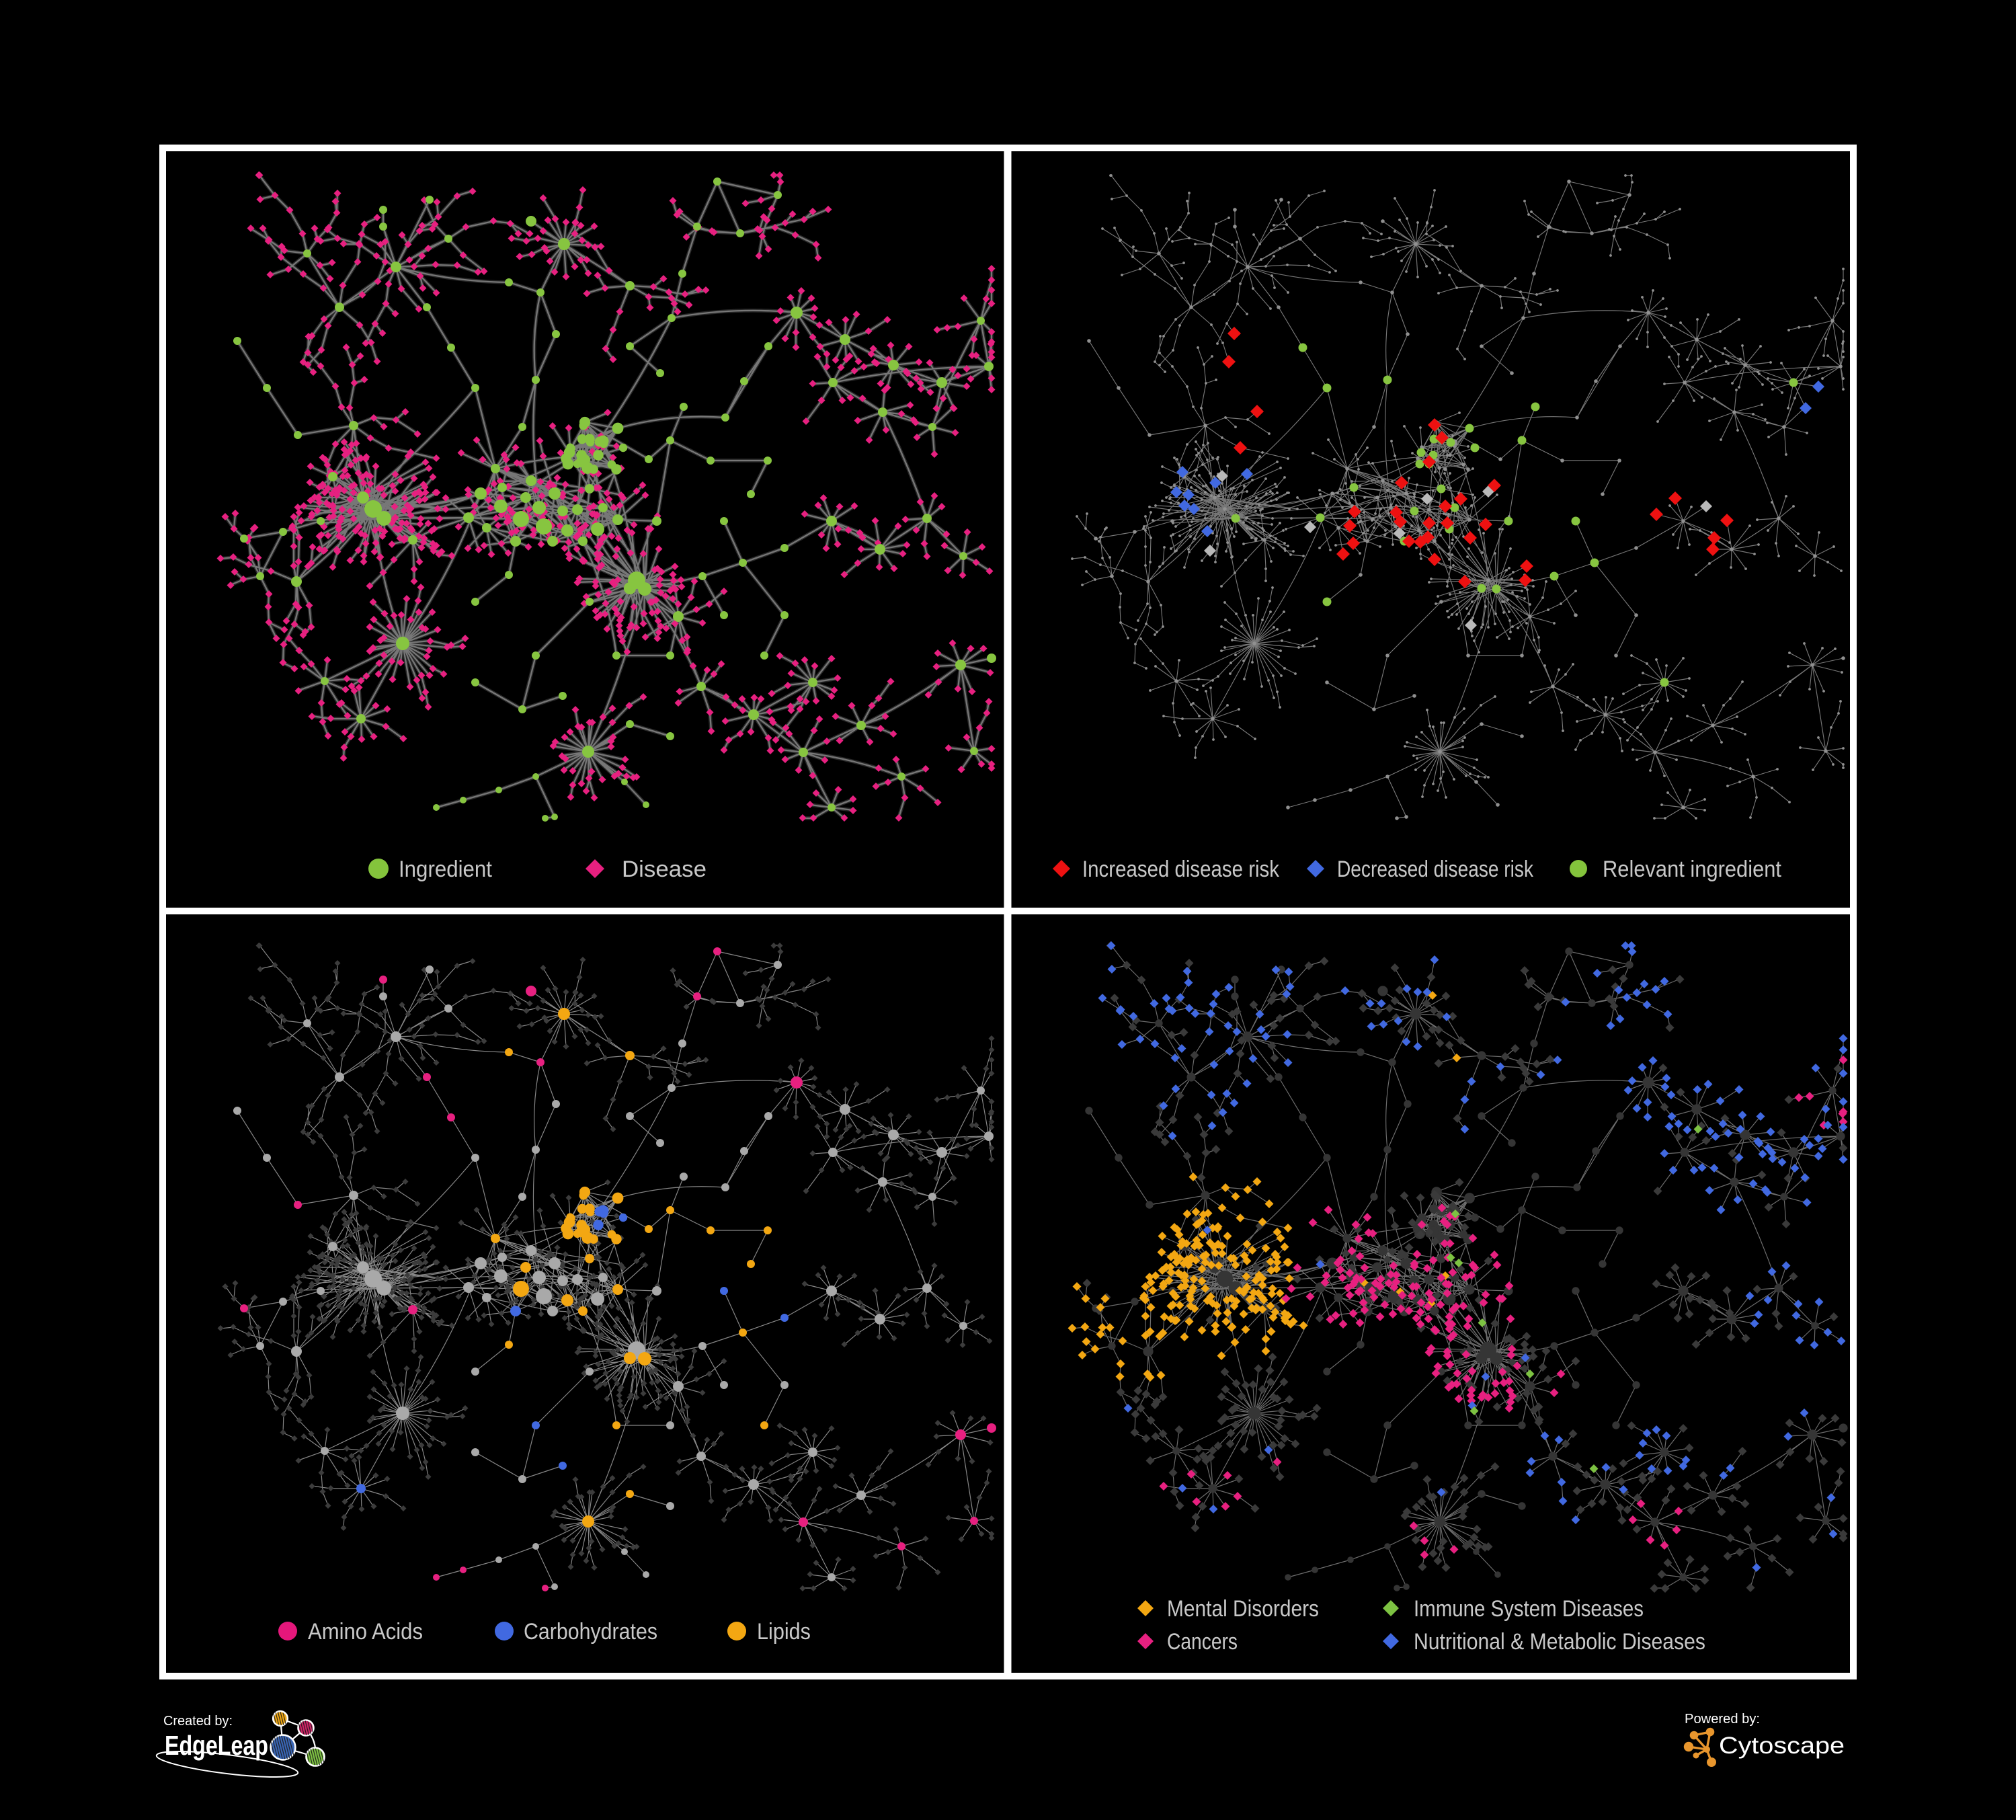  Describe the element at coordinates (784, 1632) in the screenshot. I see `svg-text: Lipids` at that location.